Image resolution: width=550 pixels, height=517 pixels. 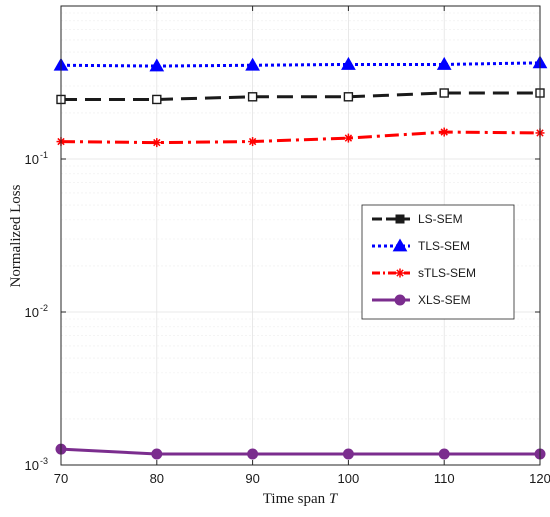 I want to click on x-tick-label: 90, so click(x=252, y=478).